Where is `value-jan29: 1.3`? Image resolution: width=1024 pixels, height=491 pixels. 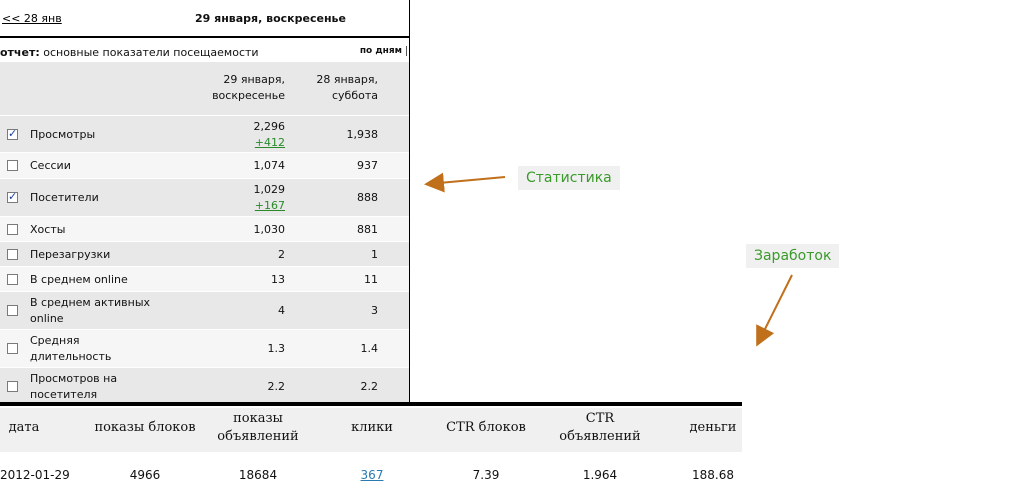
value-jan29: 1.3 is located at coordinates (277, 349).